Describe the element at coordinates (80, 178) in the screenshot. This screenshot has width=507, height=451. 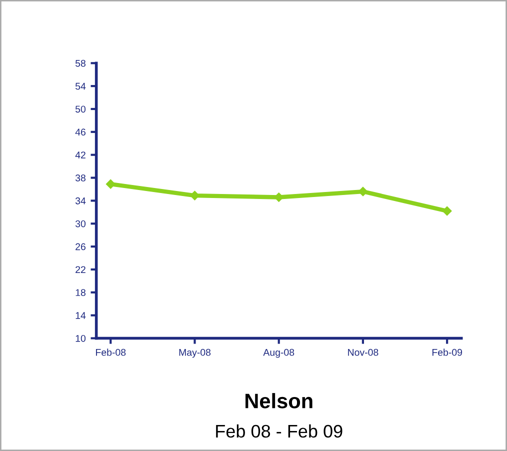
I see `y-tick-label: 38` at that location.